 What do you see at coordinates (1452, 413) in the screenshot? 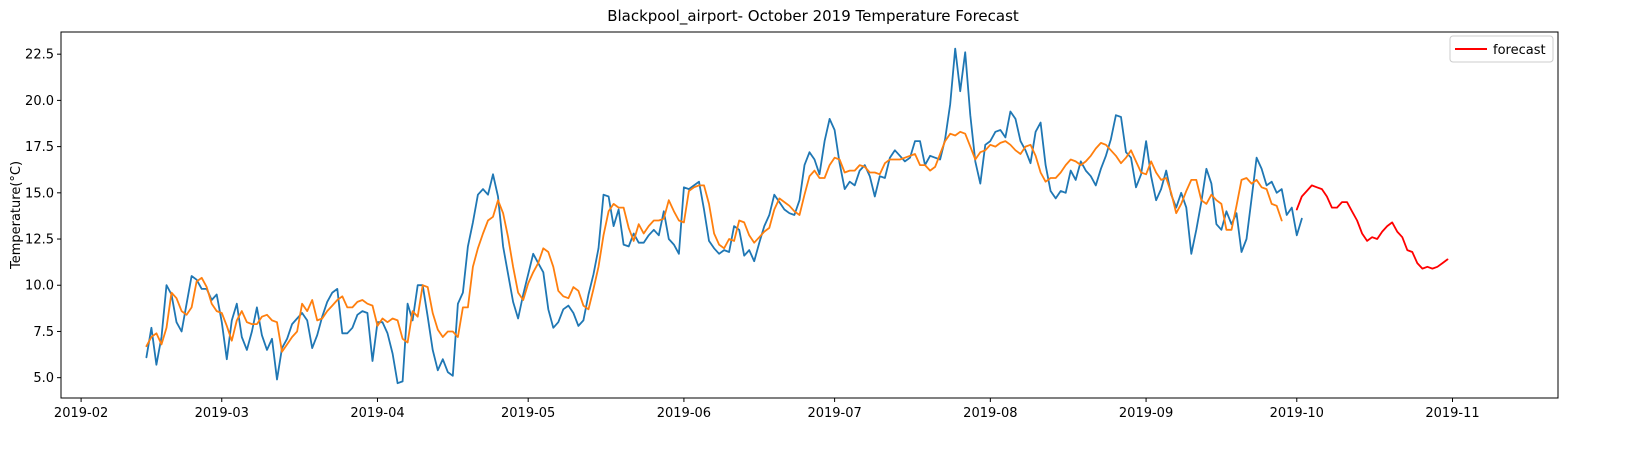
I see `x-tick-label: 2019-11` at bounding box center [1452, 413].